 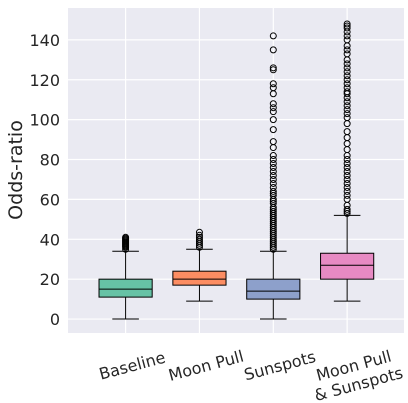 I want to click on x-tick-label: Moon Pull, so click(x=205, y=366).